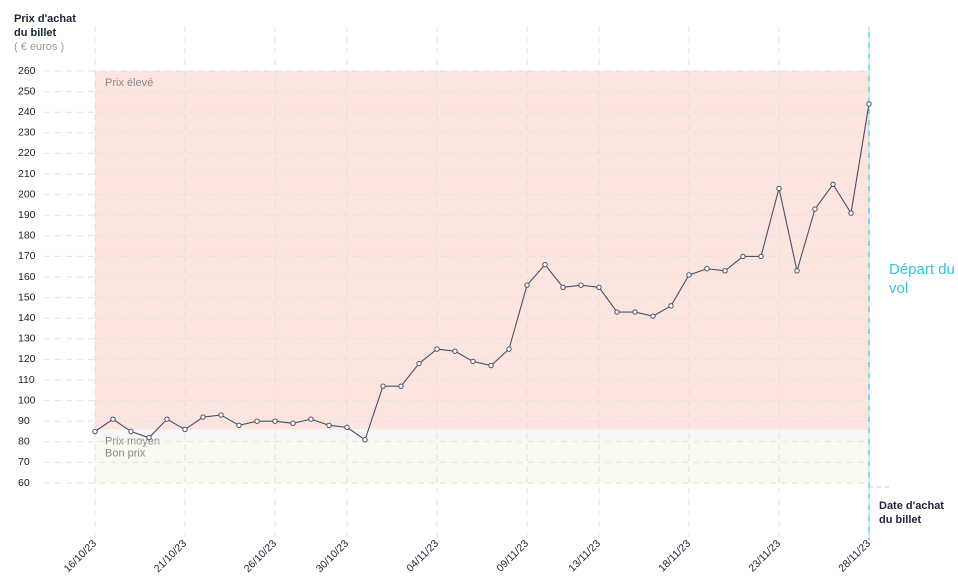 The width and height of the screenshot is (958, 585). I want to click on x-tick-label: 28/11/23, so click(854, 555).